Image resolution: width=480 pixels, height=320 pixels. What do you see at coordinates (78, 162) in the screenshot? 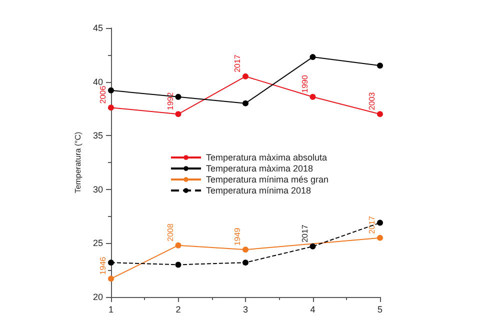
I see `y-axis-title: Temperatura (°C)` at bounding box center [78, 162].